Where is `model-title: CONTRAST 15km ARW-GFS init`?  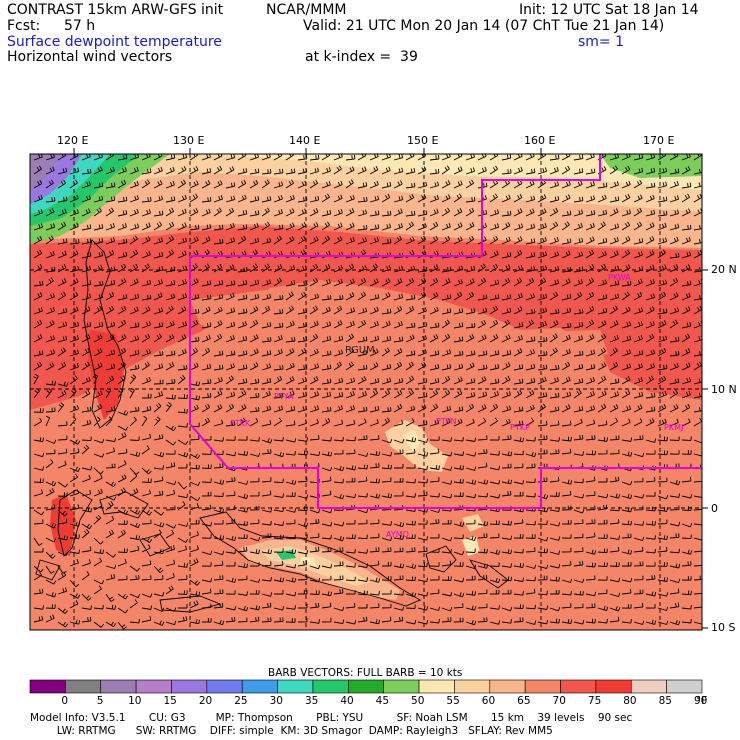 model-title: CONTRAST 15km ARW-GFS init is located at coordinates (115, 10).